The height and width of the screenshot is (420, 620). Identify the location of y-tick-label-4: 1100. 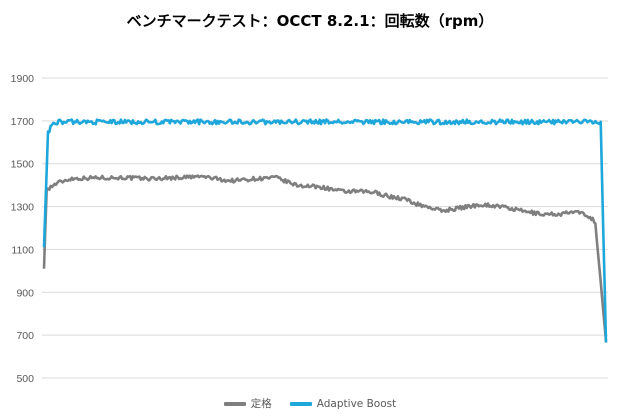
(22, 250).